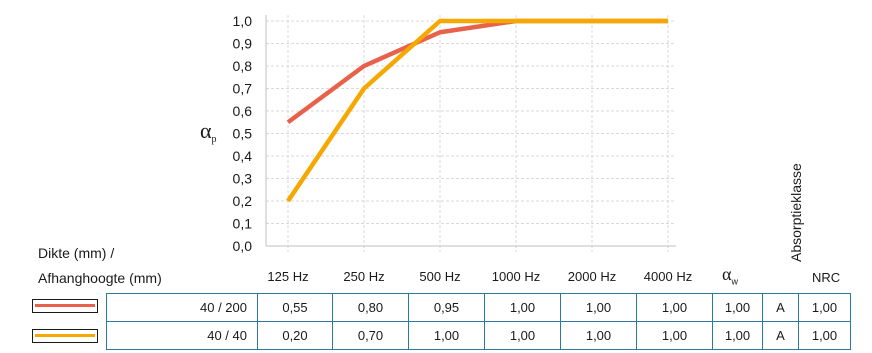 The height and width of the screenshot is (353, 872). What do you see at coordinates (182, 335) in the screenshot?
I see `dims-cell: 40 / 40` at bounding box center [182, 335].